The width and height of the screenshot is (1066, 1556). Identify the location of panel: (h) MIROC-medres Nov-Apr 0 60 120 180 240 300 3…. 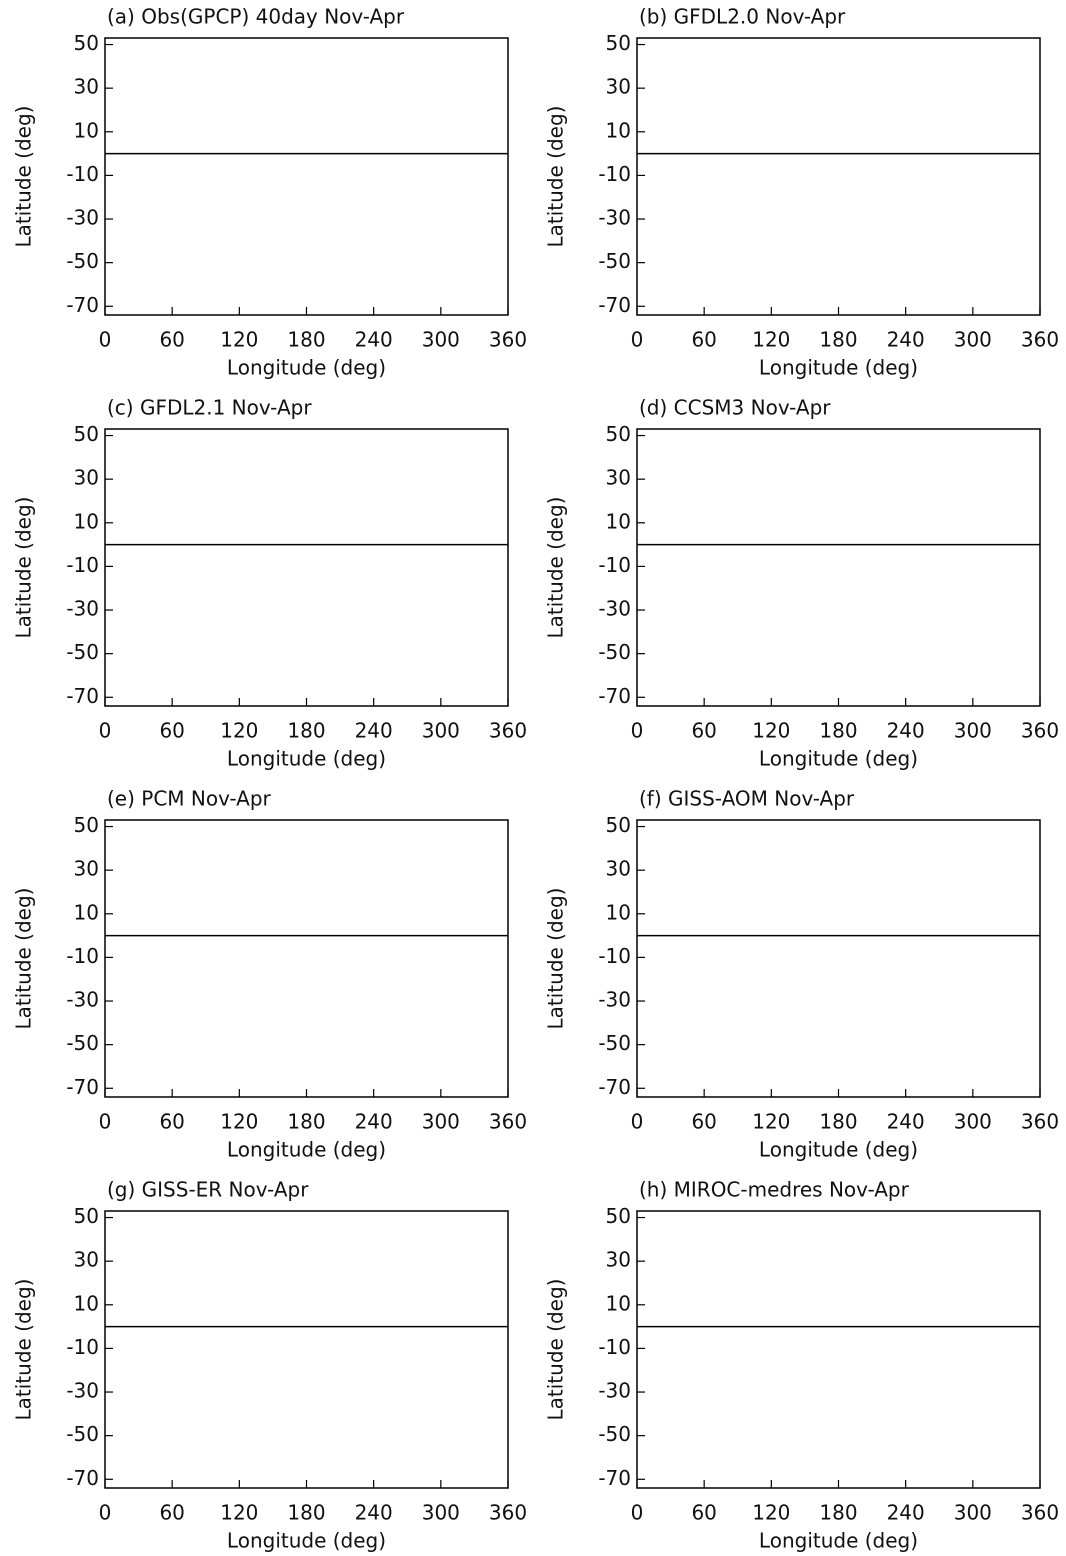
(802, 1365).